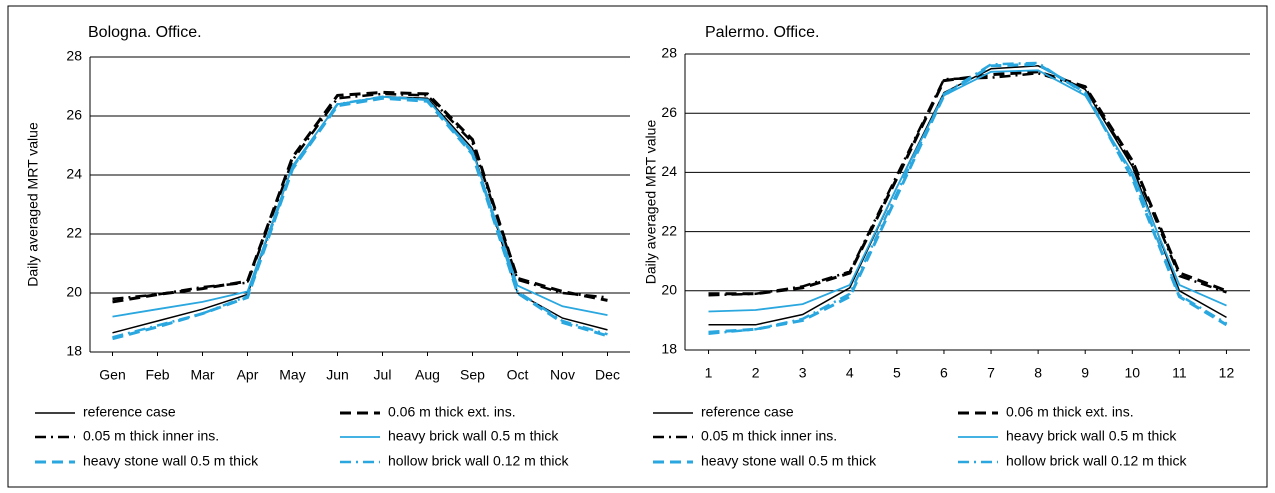 The image size is (1275, 493). Describe the element at coordinates (472, 375) in the screenshot. I see `x-tick-label: Sep` at that location.